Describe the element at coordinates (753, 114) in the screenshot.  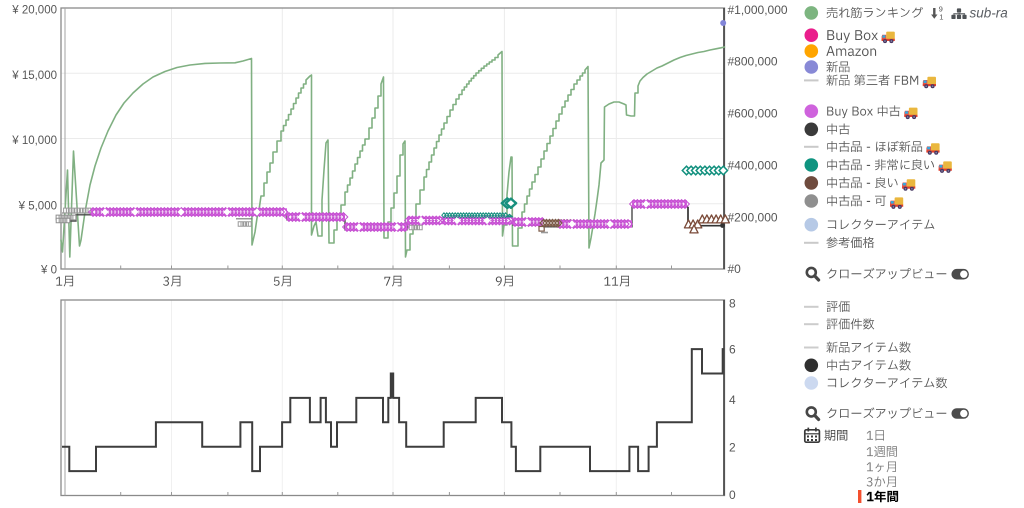
I see `svg-text: #600,000` at that location.